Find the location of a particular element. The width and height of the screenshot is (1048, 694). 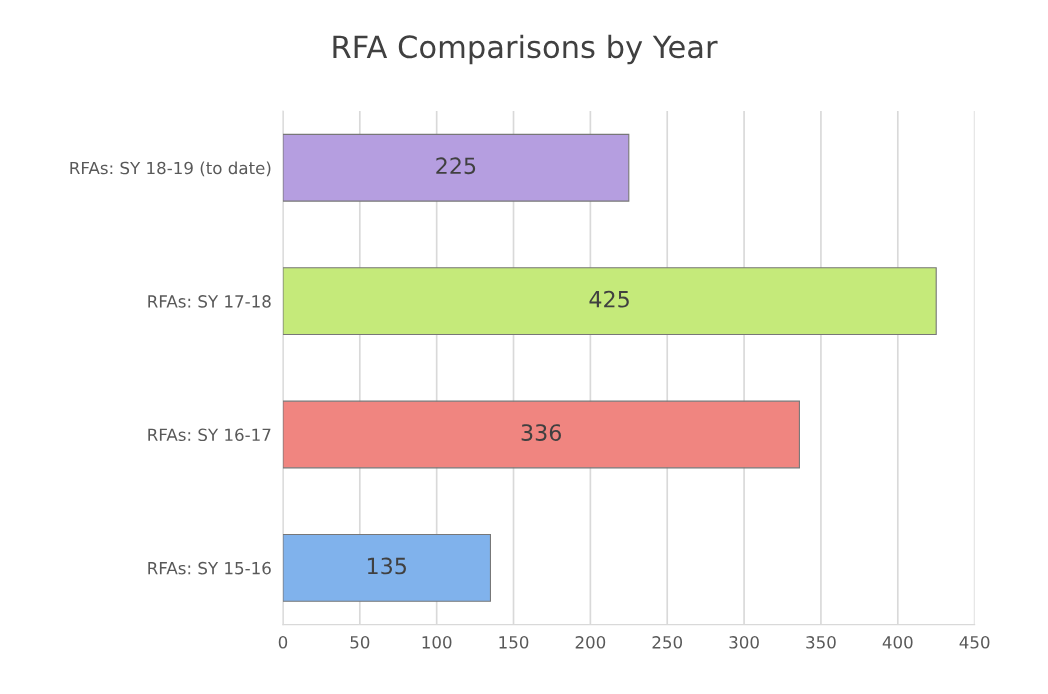

data-label: 225 is located at coordinates (456, 166).